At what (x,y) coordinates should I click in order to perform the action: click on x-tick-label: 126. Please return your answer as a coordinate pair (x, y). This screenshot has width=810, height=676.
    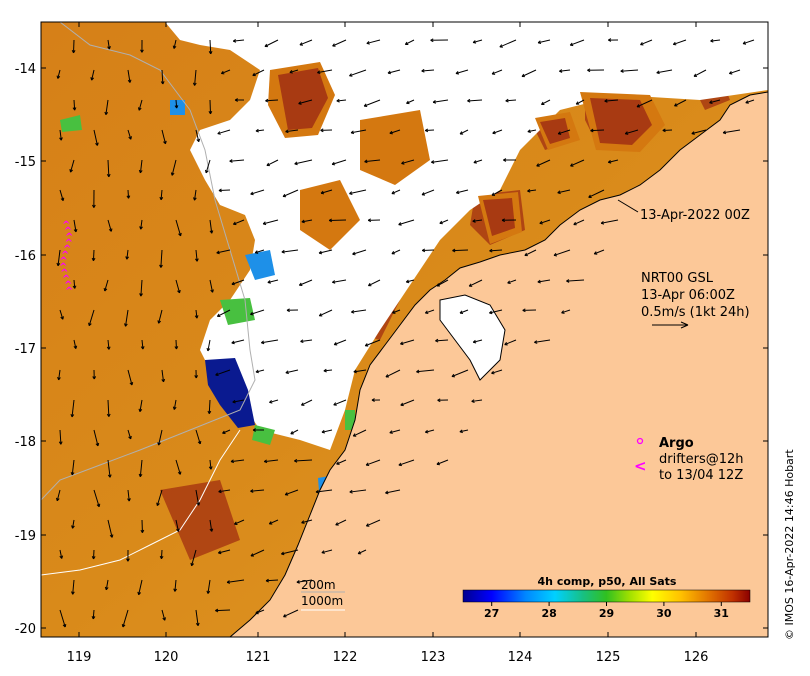
    Looking at the image, I should click on (696, 657).